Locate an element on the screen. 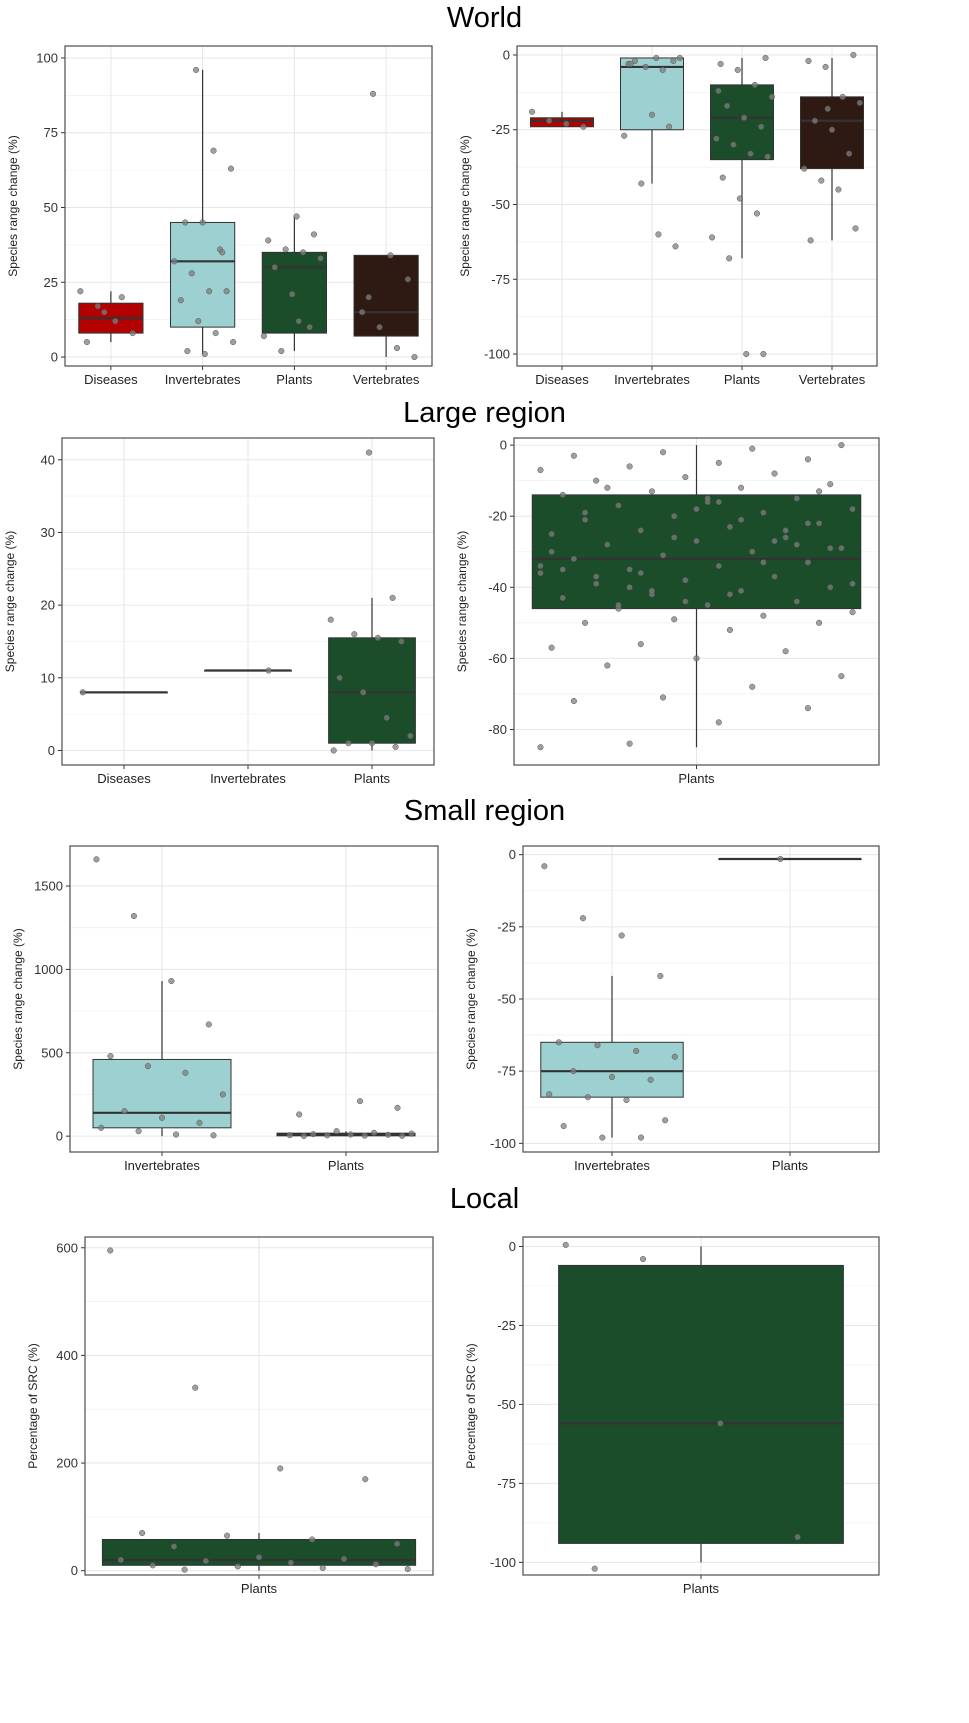 Image resolution: width=969 pixels, height=1723 pixels. y-tick-label: 600 is located at coordinates (67, 1247).